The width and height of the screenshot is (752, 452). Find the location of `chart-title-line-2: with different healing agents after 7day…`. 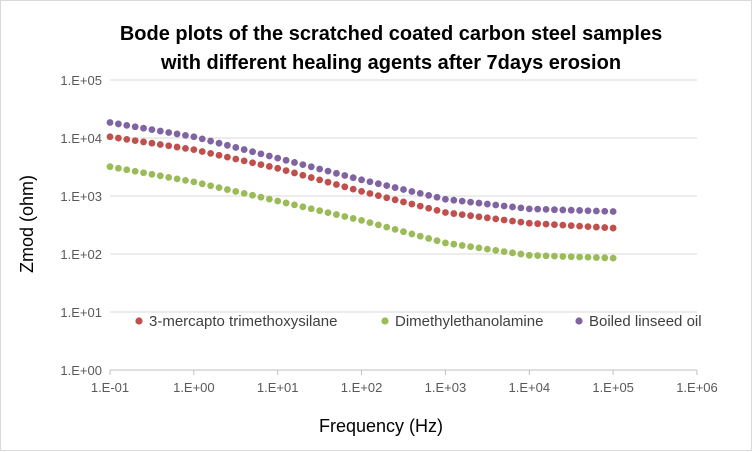

chart-title-line-2: with different healing agents after 7day… is located at coordinates (390, 63).